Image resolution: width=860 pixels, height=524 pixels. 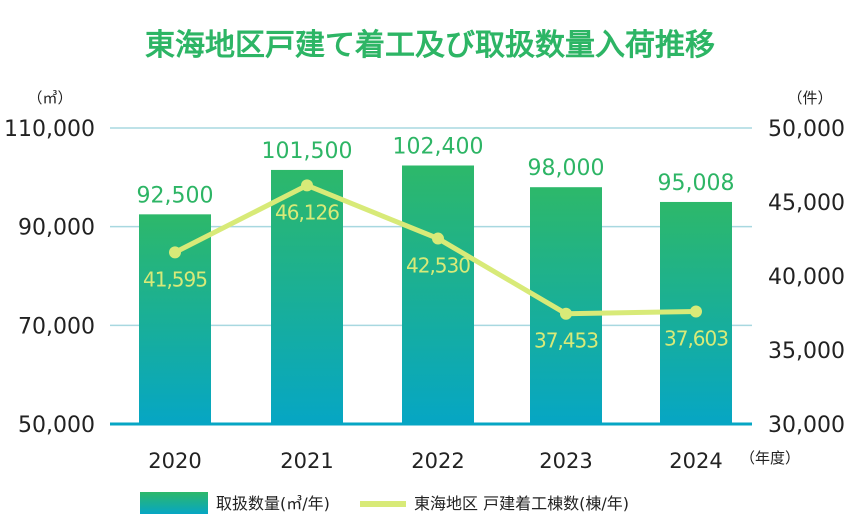 What do you see at coordinates (56, 228) in the screenshot?
I see `left-tick-label: 90,000` at bounding box center [56, 228].